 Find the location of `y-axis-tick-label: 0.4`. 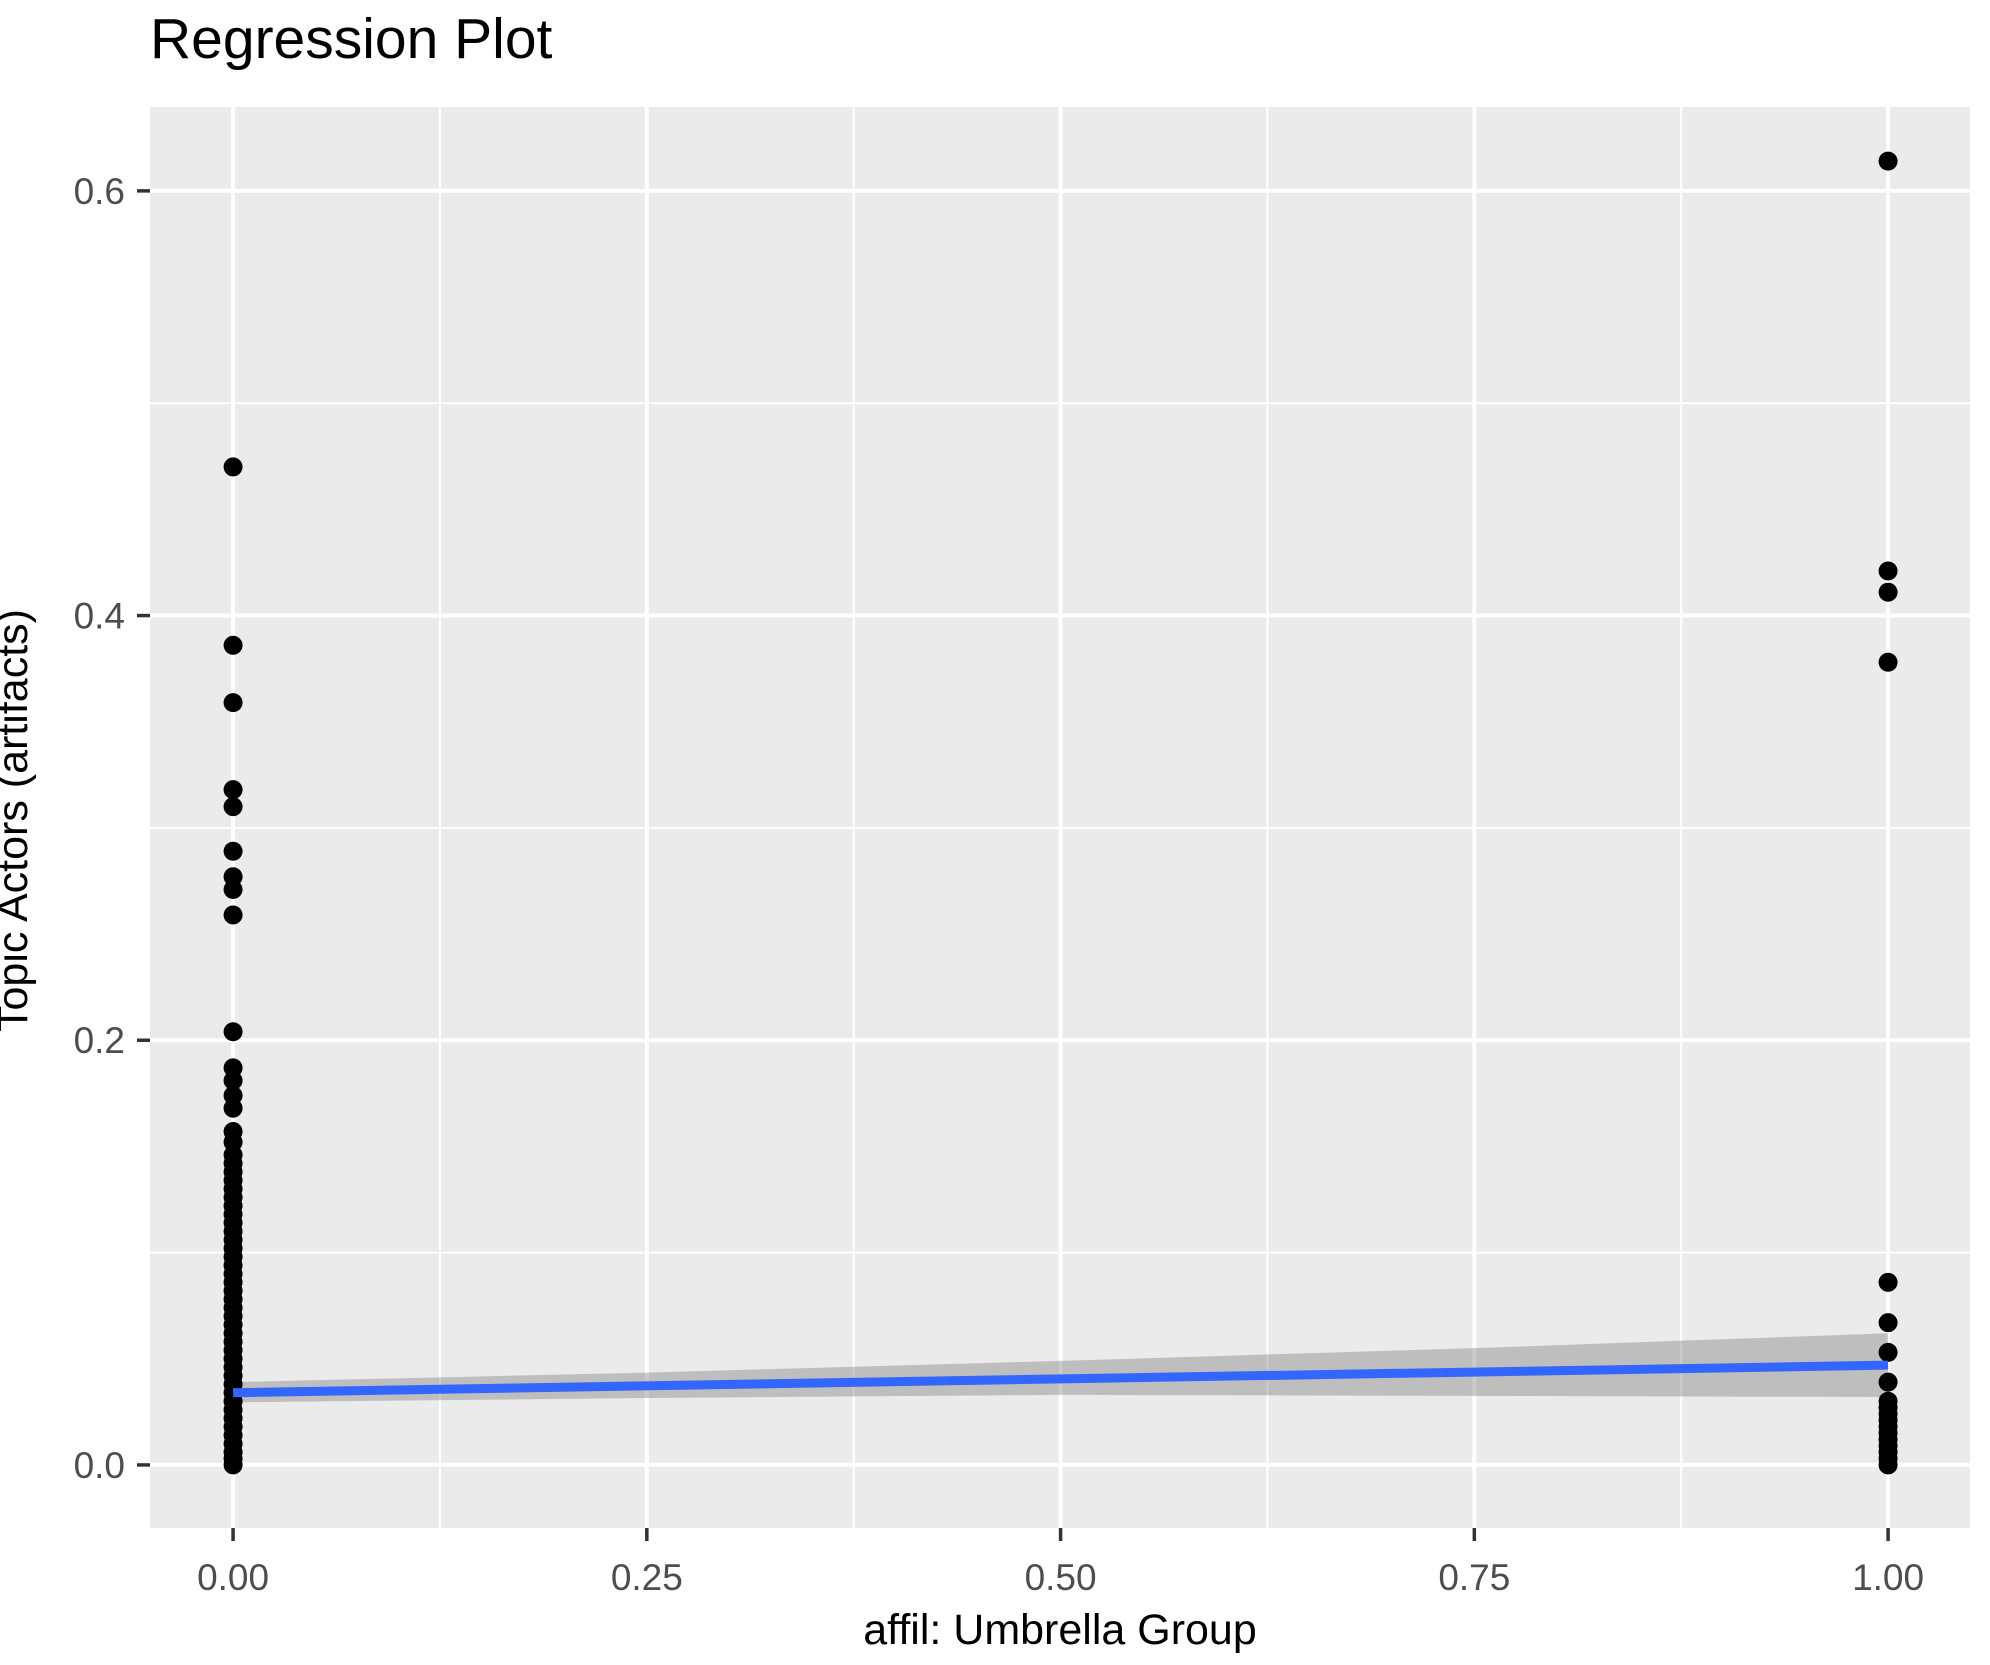

y-axis-tick-label: 0.4 is located at coordinates (99, 616).